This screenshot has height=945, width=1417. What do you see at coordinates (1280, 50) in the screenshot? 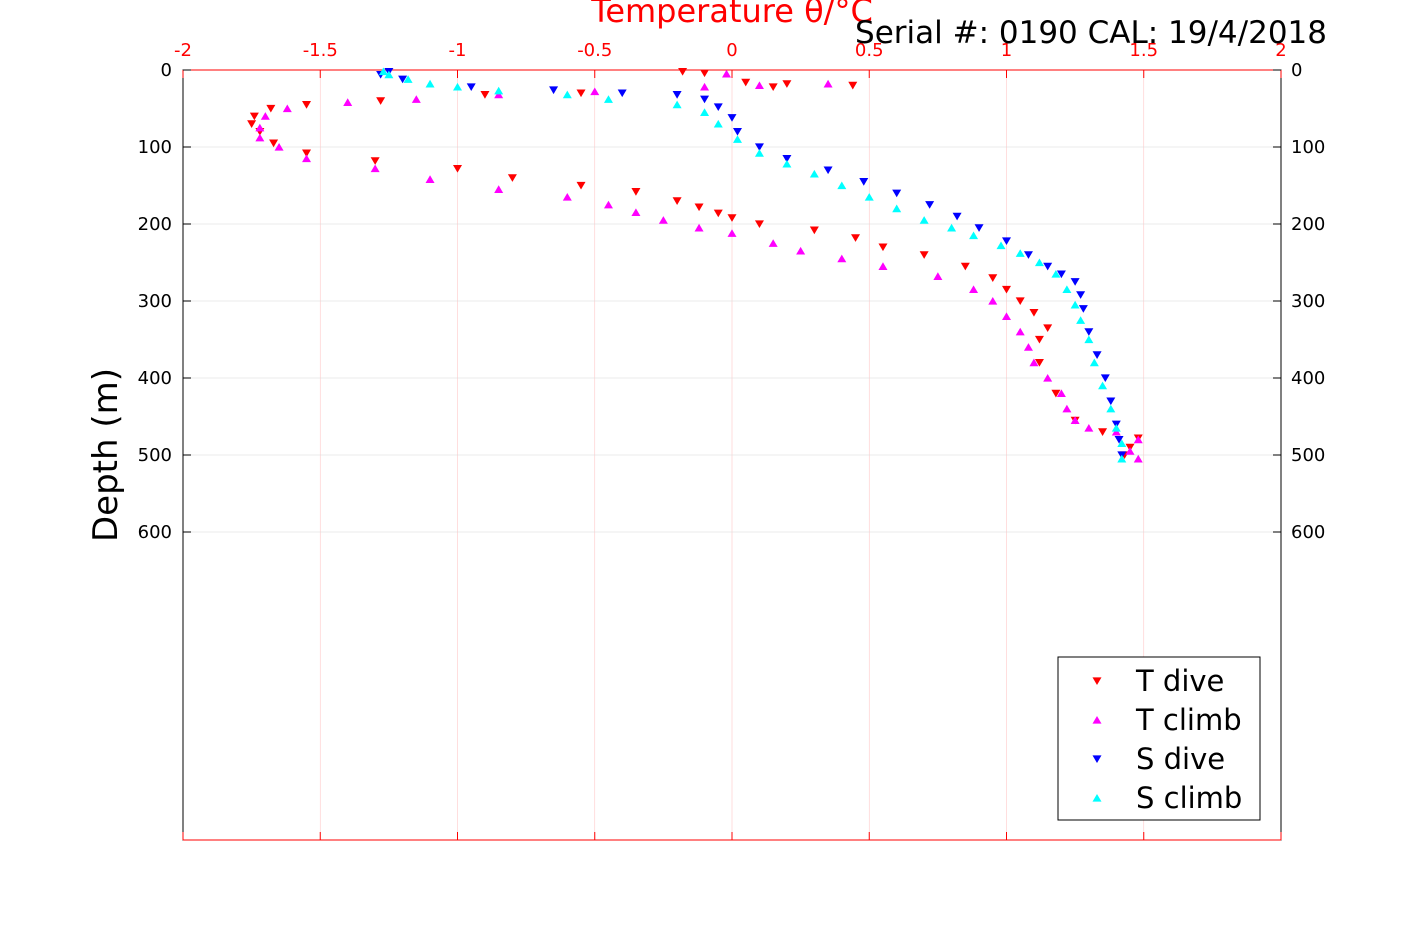
I see `x-tick-label: 2` at bounding box center [1280, 50].